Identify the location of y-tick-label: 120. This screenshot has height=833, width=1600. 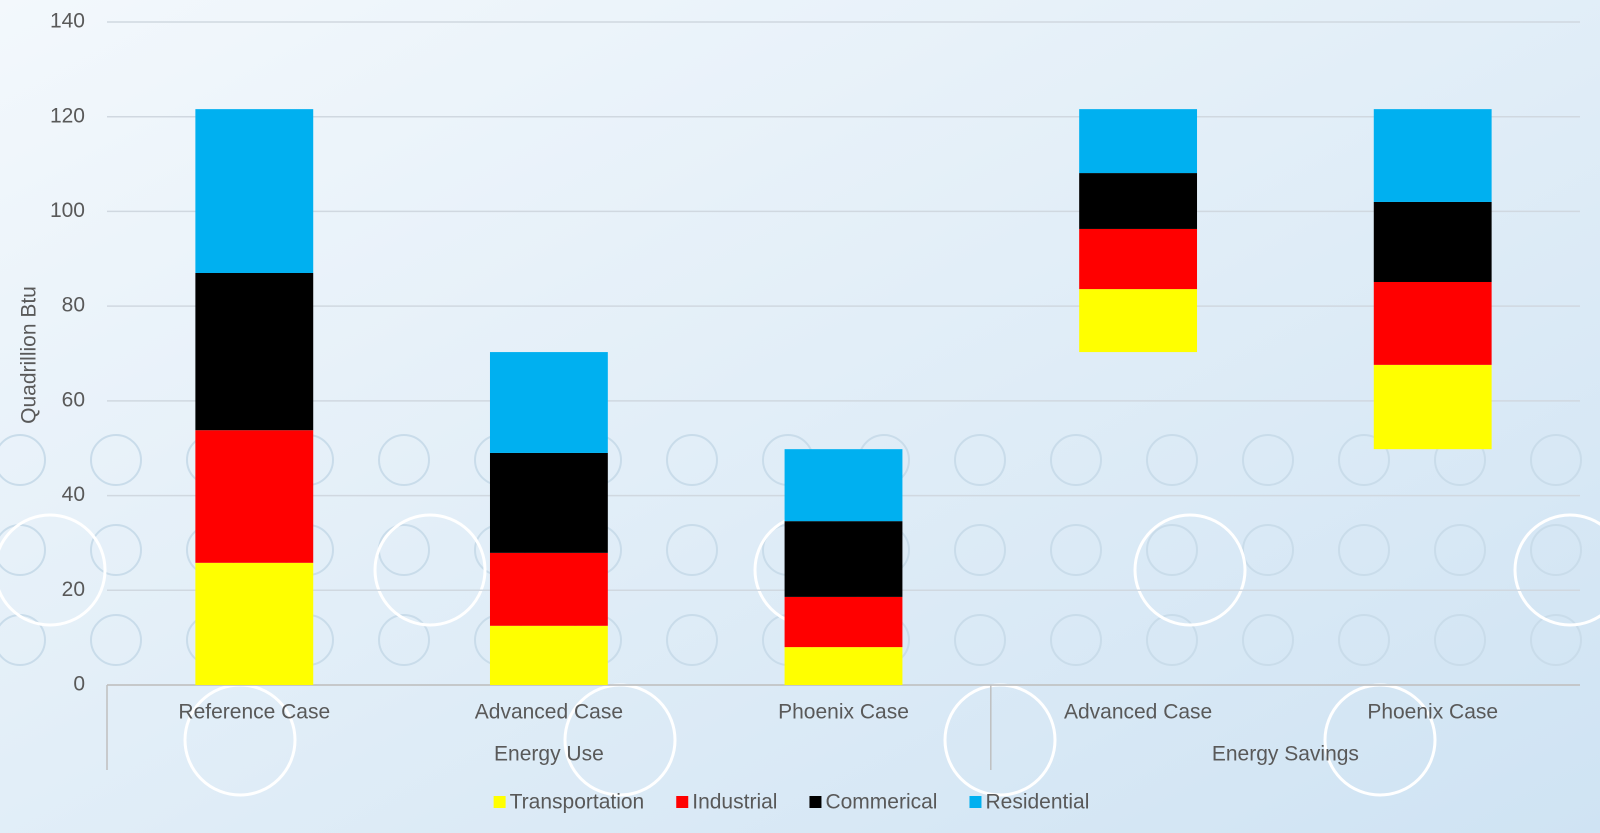
(67, 115).